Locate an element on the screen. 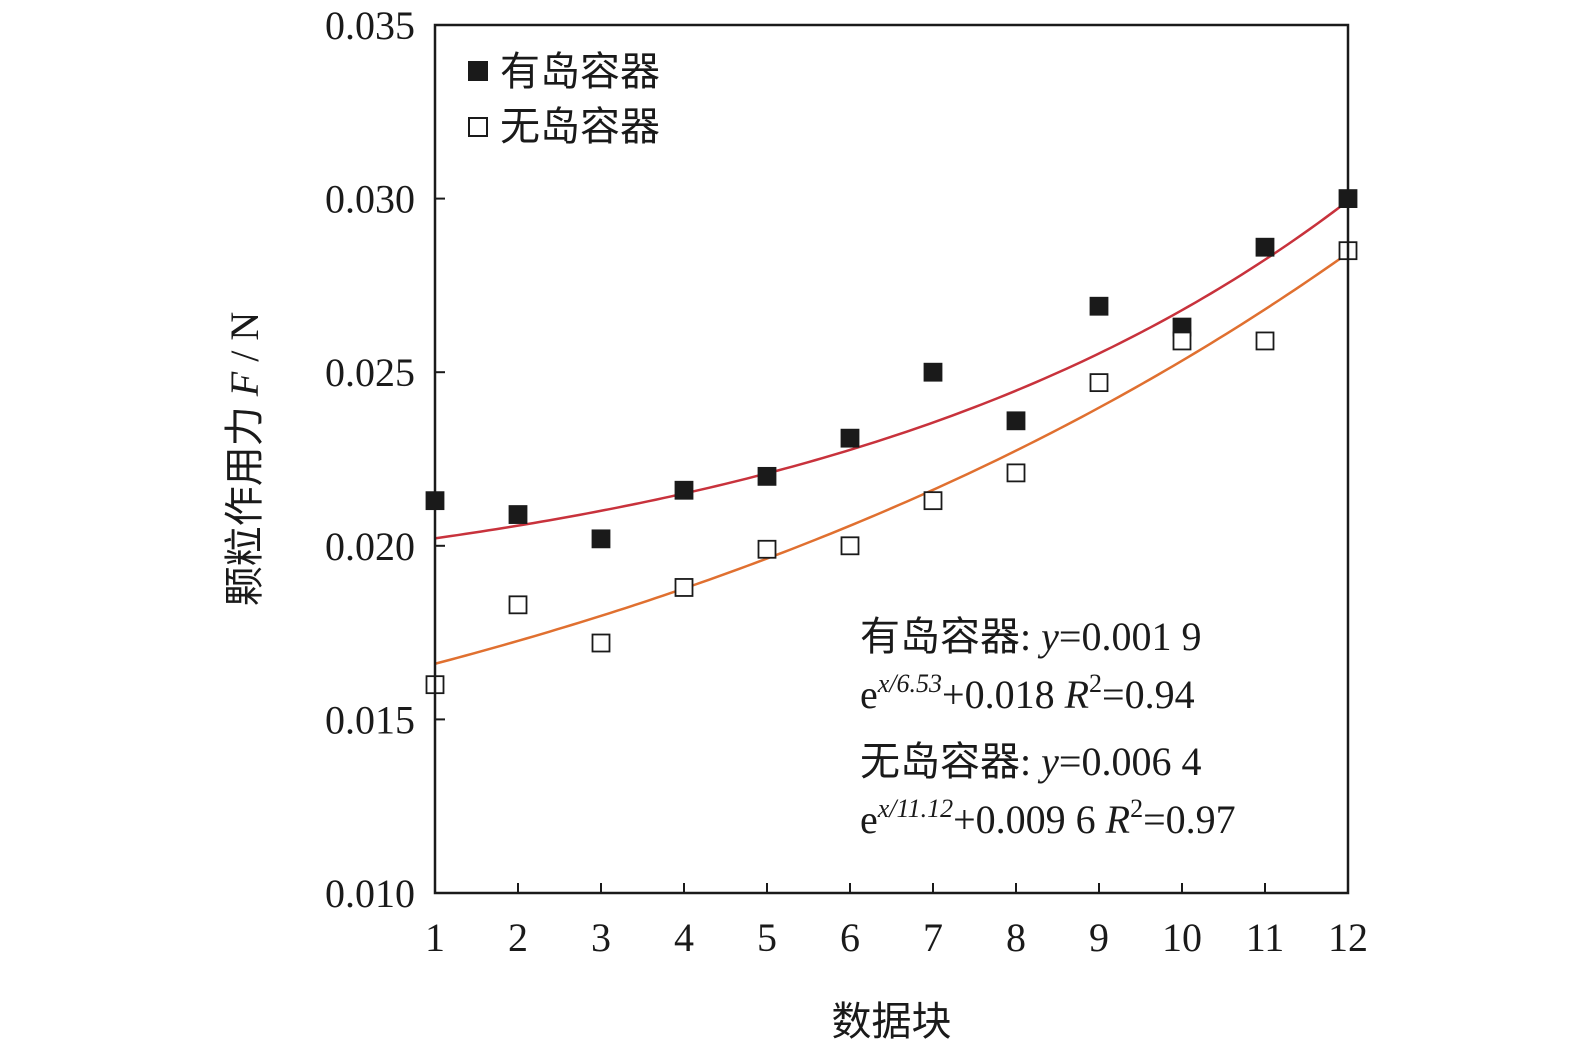 Image resolution: width=1575 pixels, height=1055 pixels. y-axis-title: 颗粒作用力 F / N is located at coordinates (244, 459).